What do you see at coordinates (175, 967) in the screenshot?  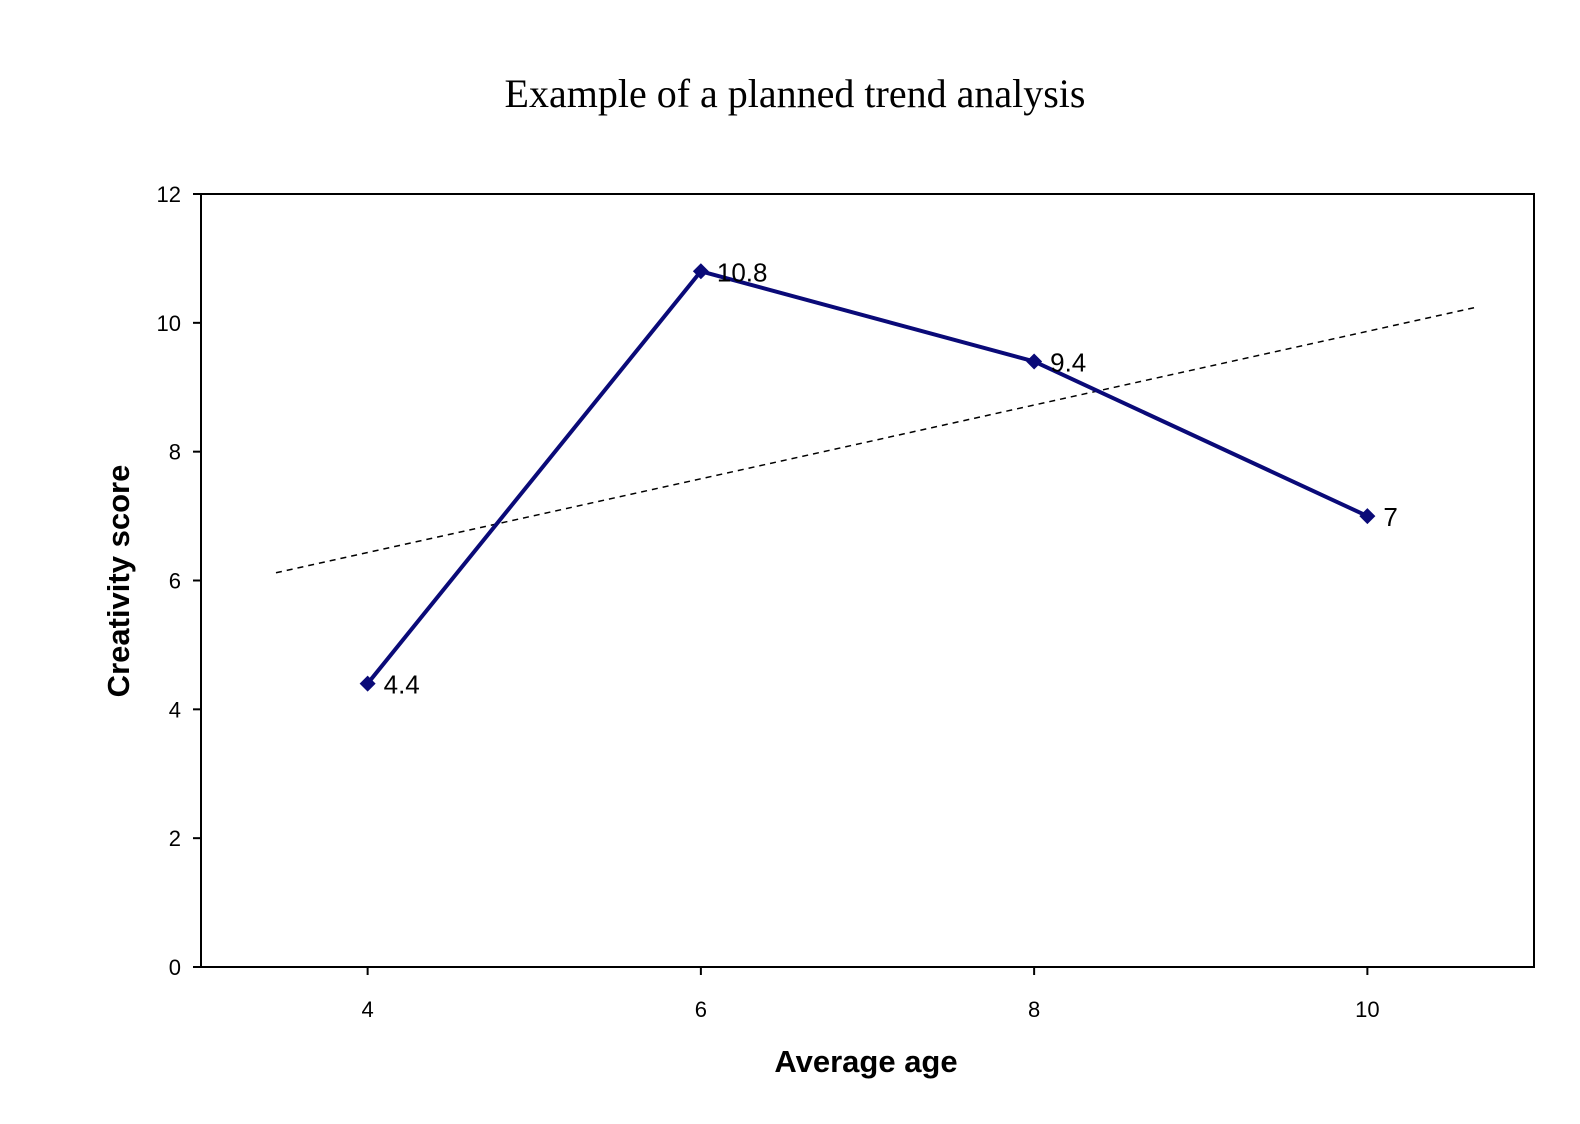 I see `y-tick-label: 0` at bounding box center [175, 967].